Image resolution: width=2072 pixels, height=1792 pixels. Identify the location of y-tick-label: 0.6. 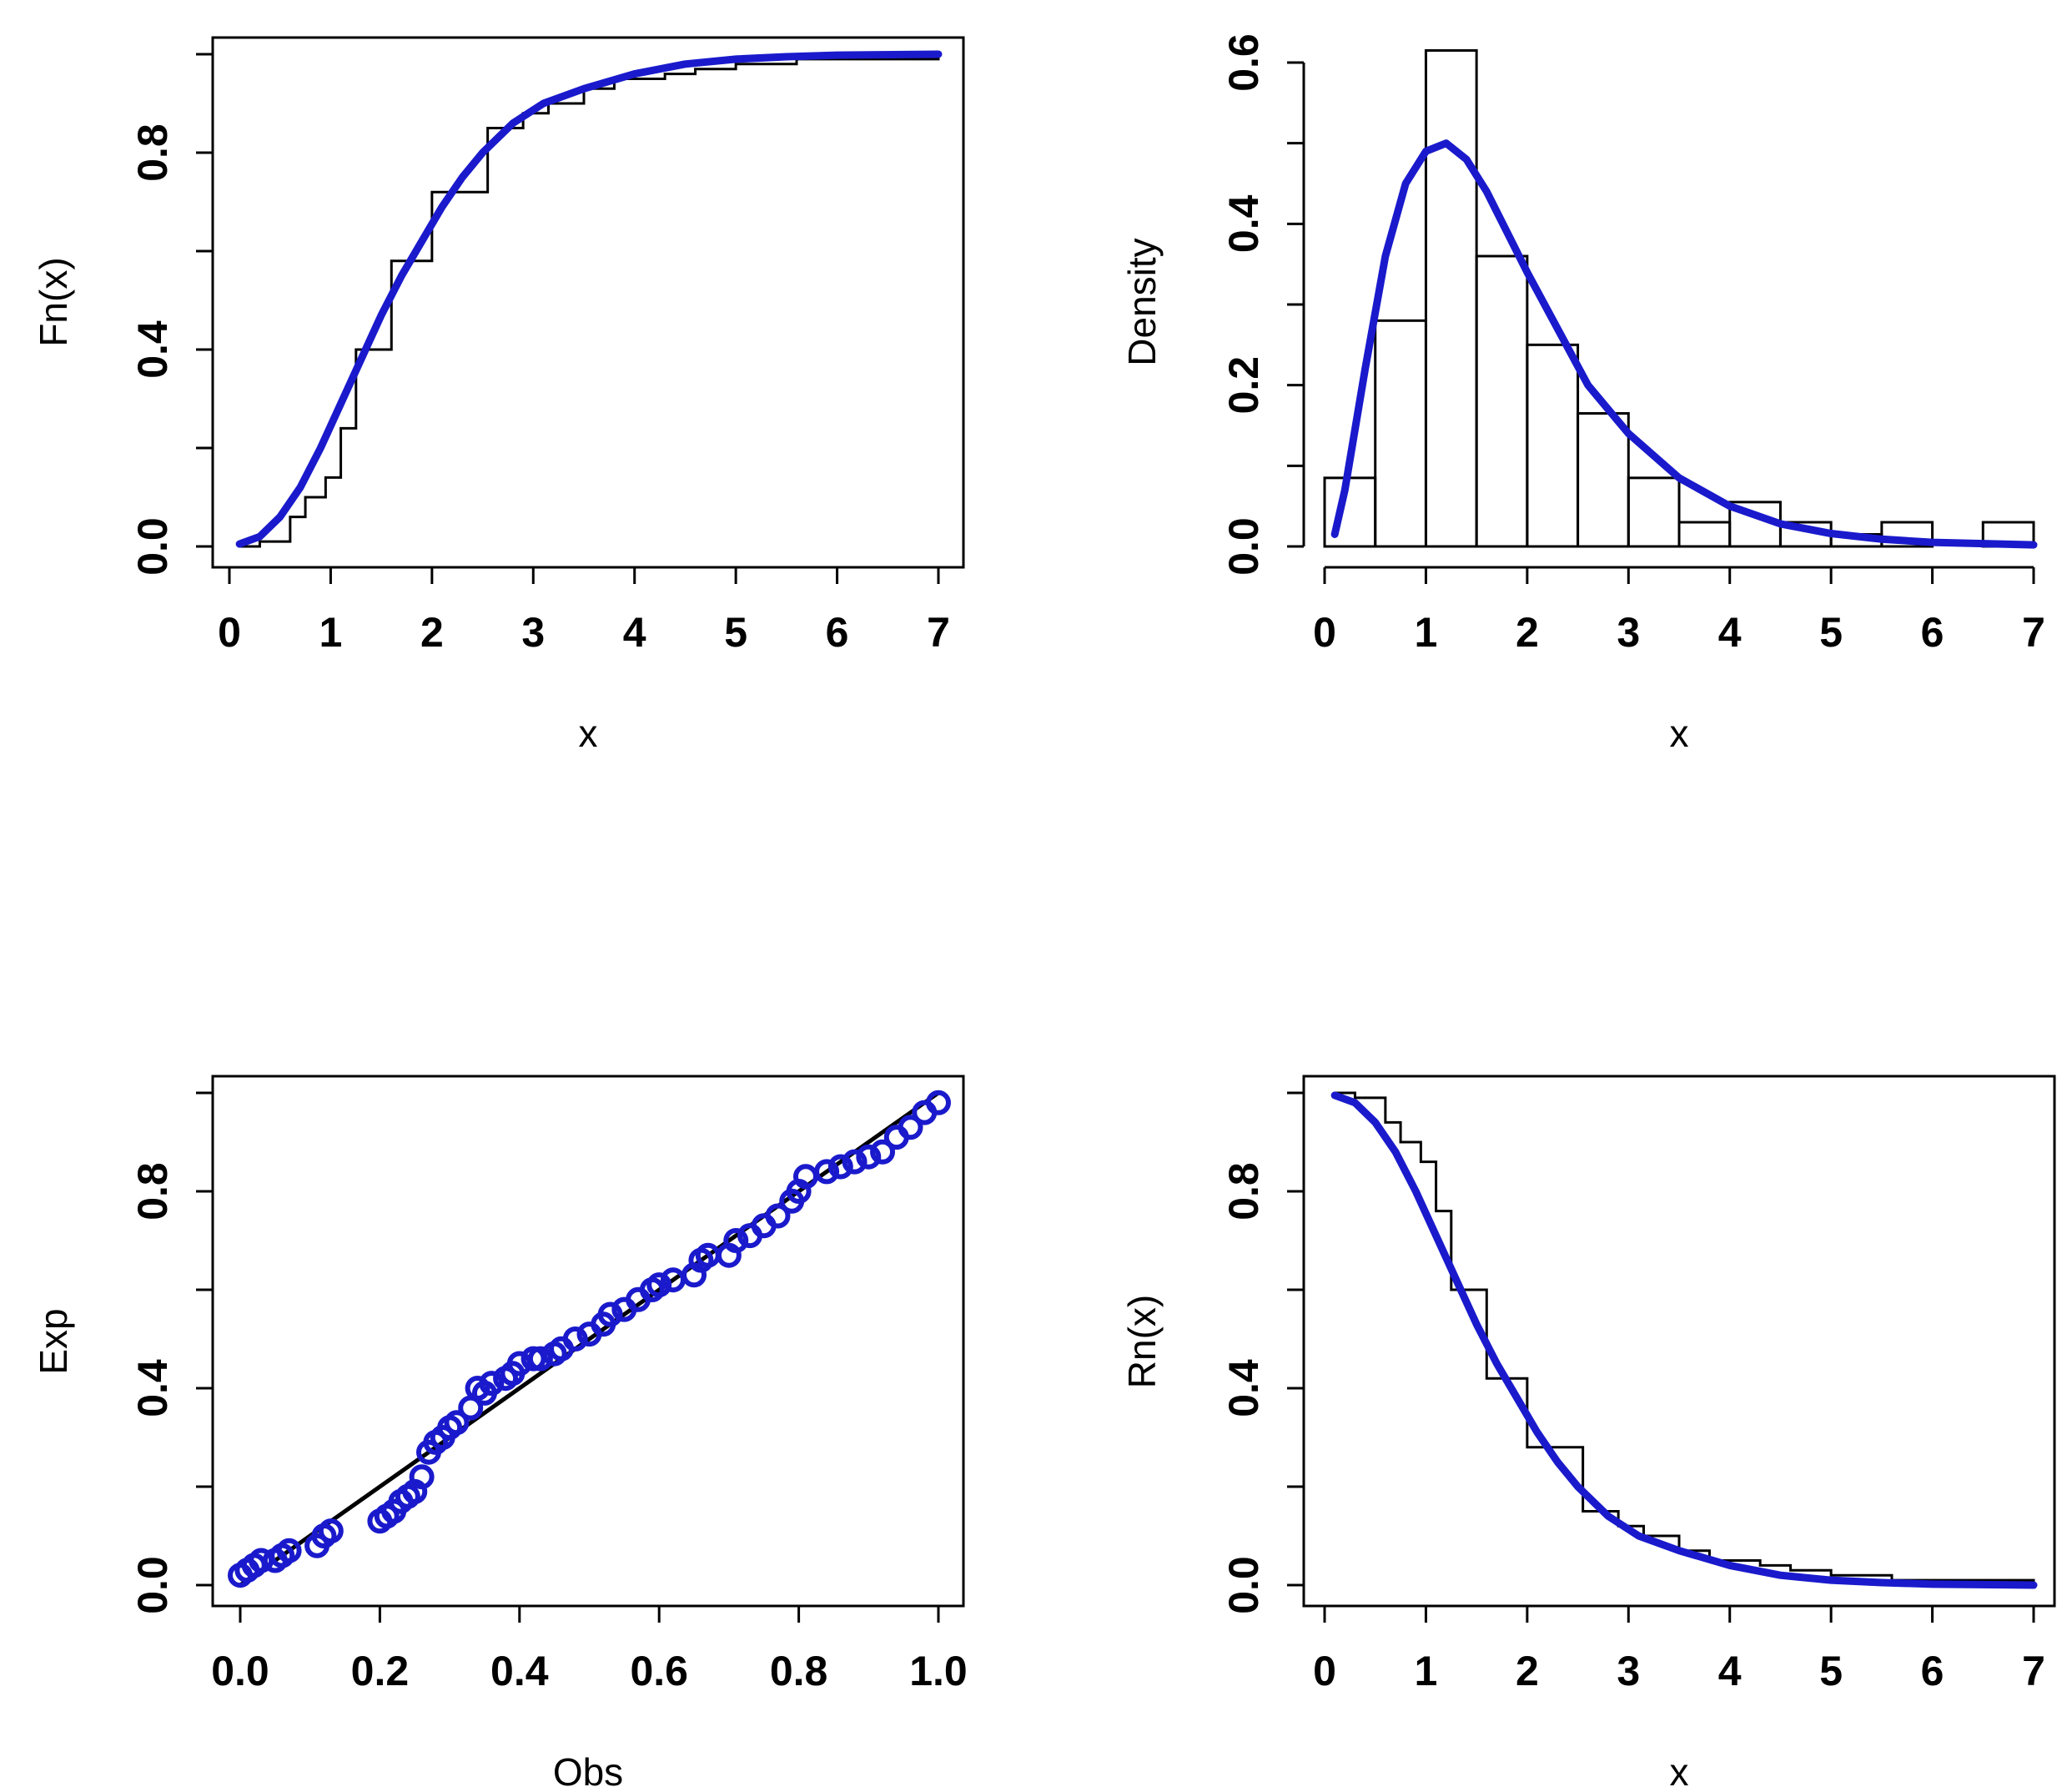
(1243, 62).